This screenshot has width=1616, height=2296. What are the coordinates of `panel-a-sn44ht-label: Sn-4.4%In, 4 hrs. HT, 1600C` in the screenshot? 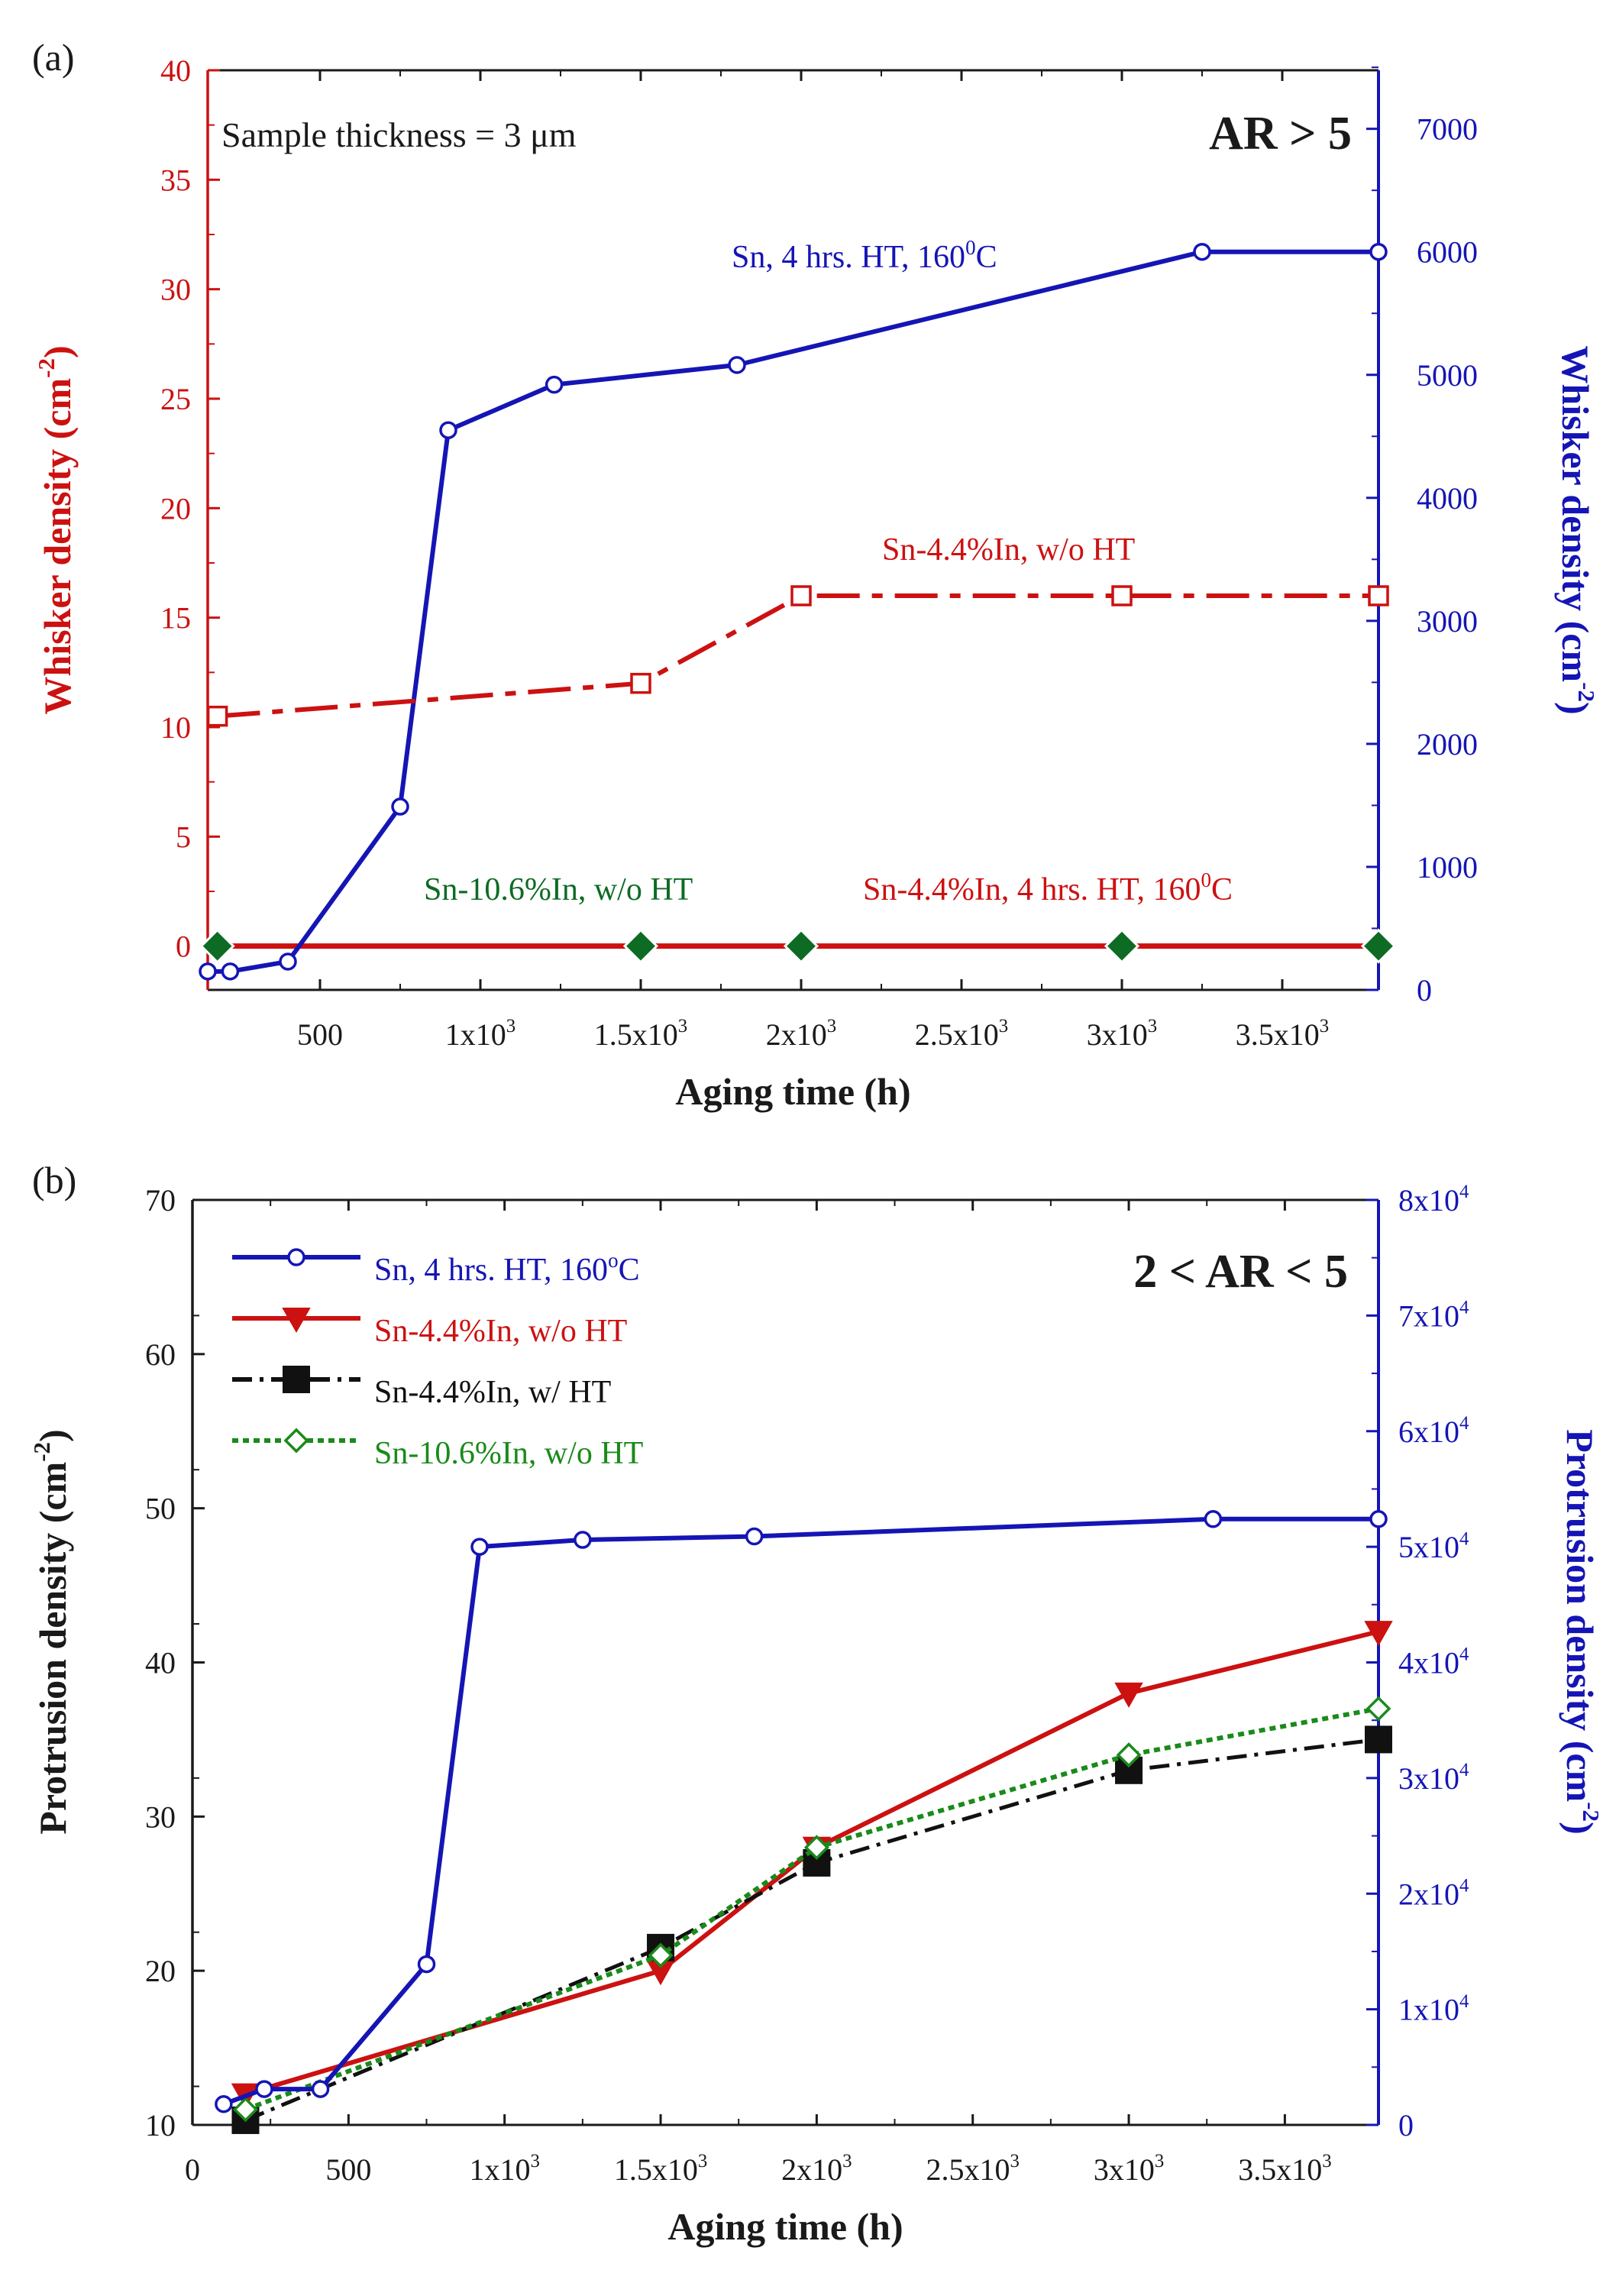 It's located at (1048, 887).